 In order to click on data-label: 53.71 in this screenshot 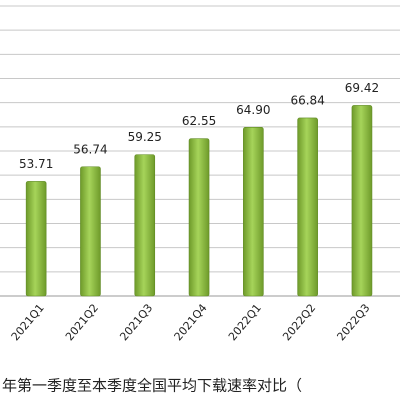, I will do `click(36, 164)`.